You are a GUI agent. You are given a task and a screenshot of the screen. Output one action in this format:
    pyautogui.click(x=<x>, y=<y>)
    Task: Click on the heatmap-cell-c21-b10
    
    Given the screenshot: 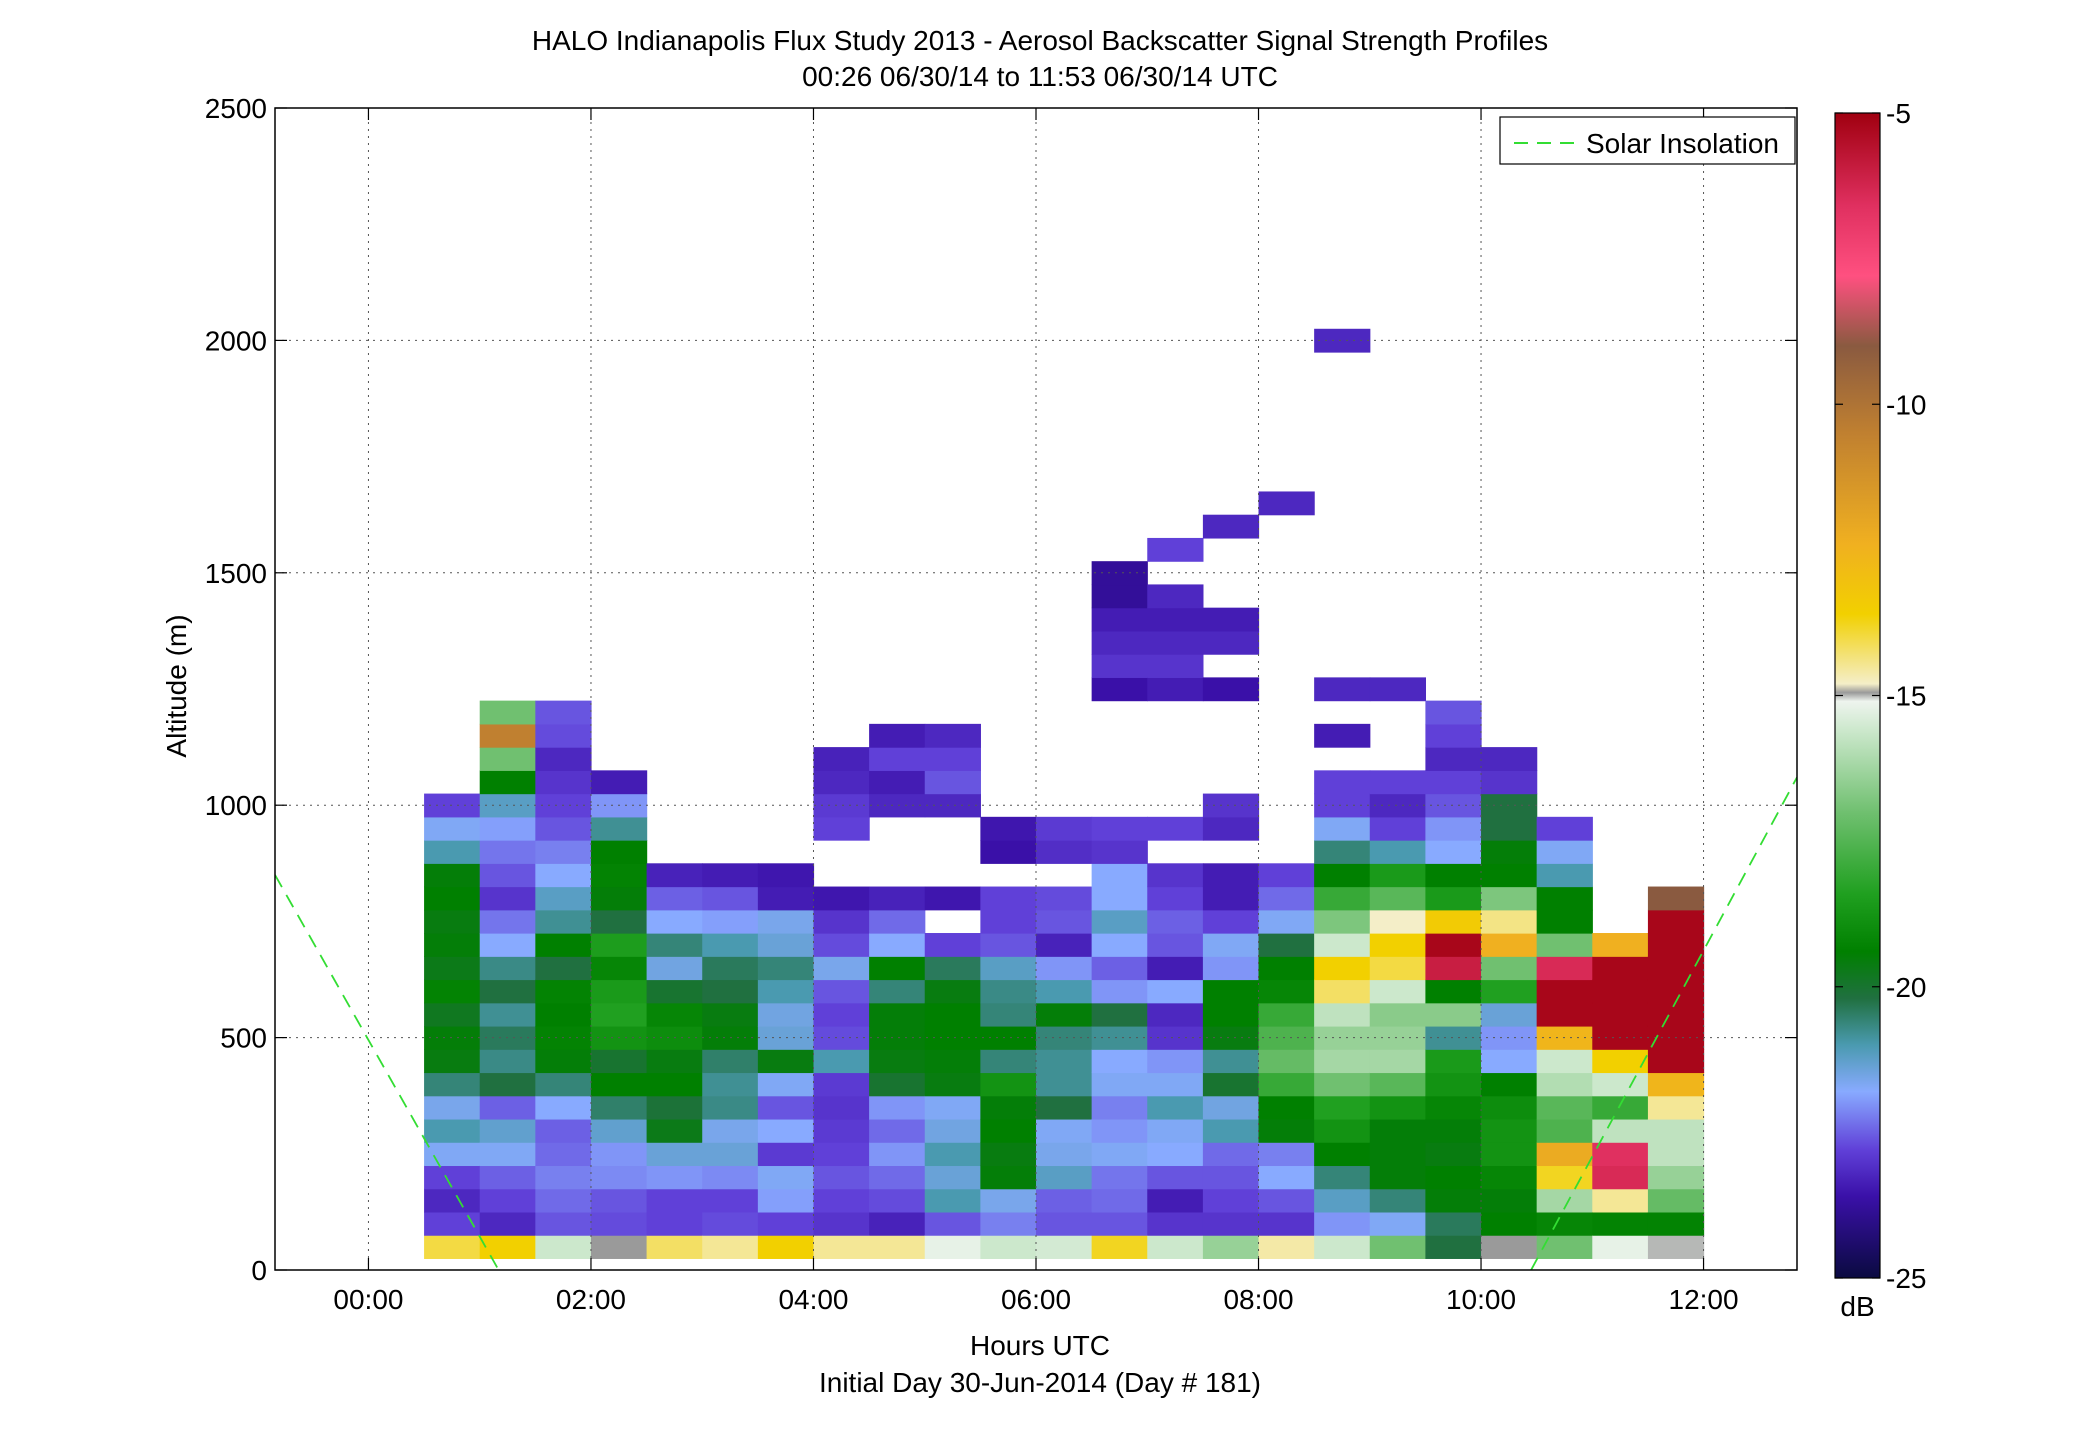 What is the action you would take?
    pyautogui.click(x=1620, y=1014)
    